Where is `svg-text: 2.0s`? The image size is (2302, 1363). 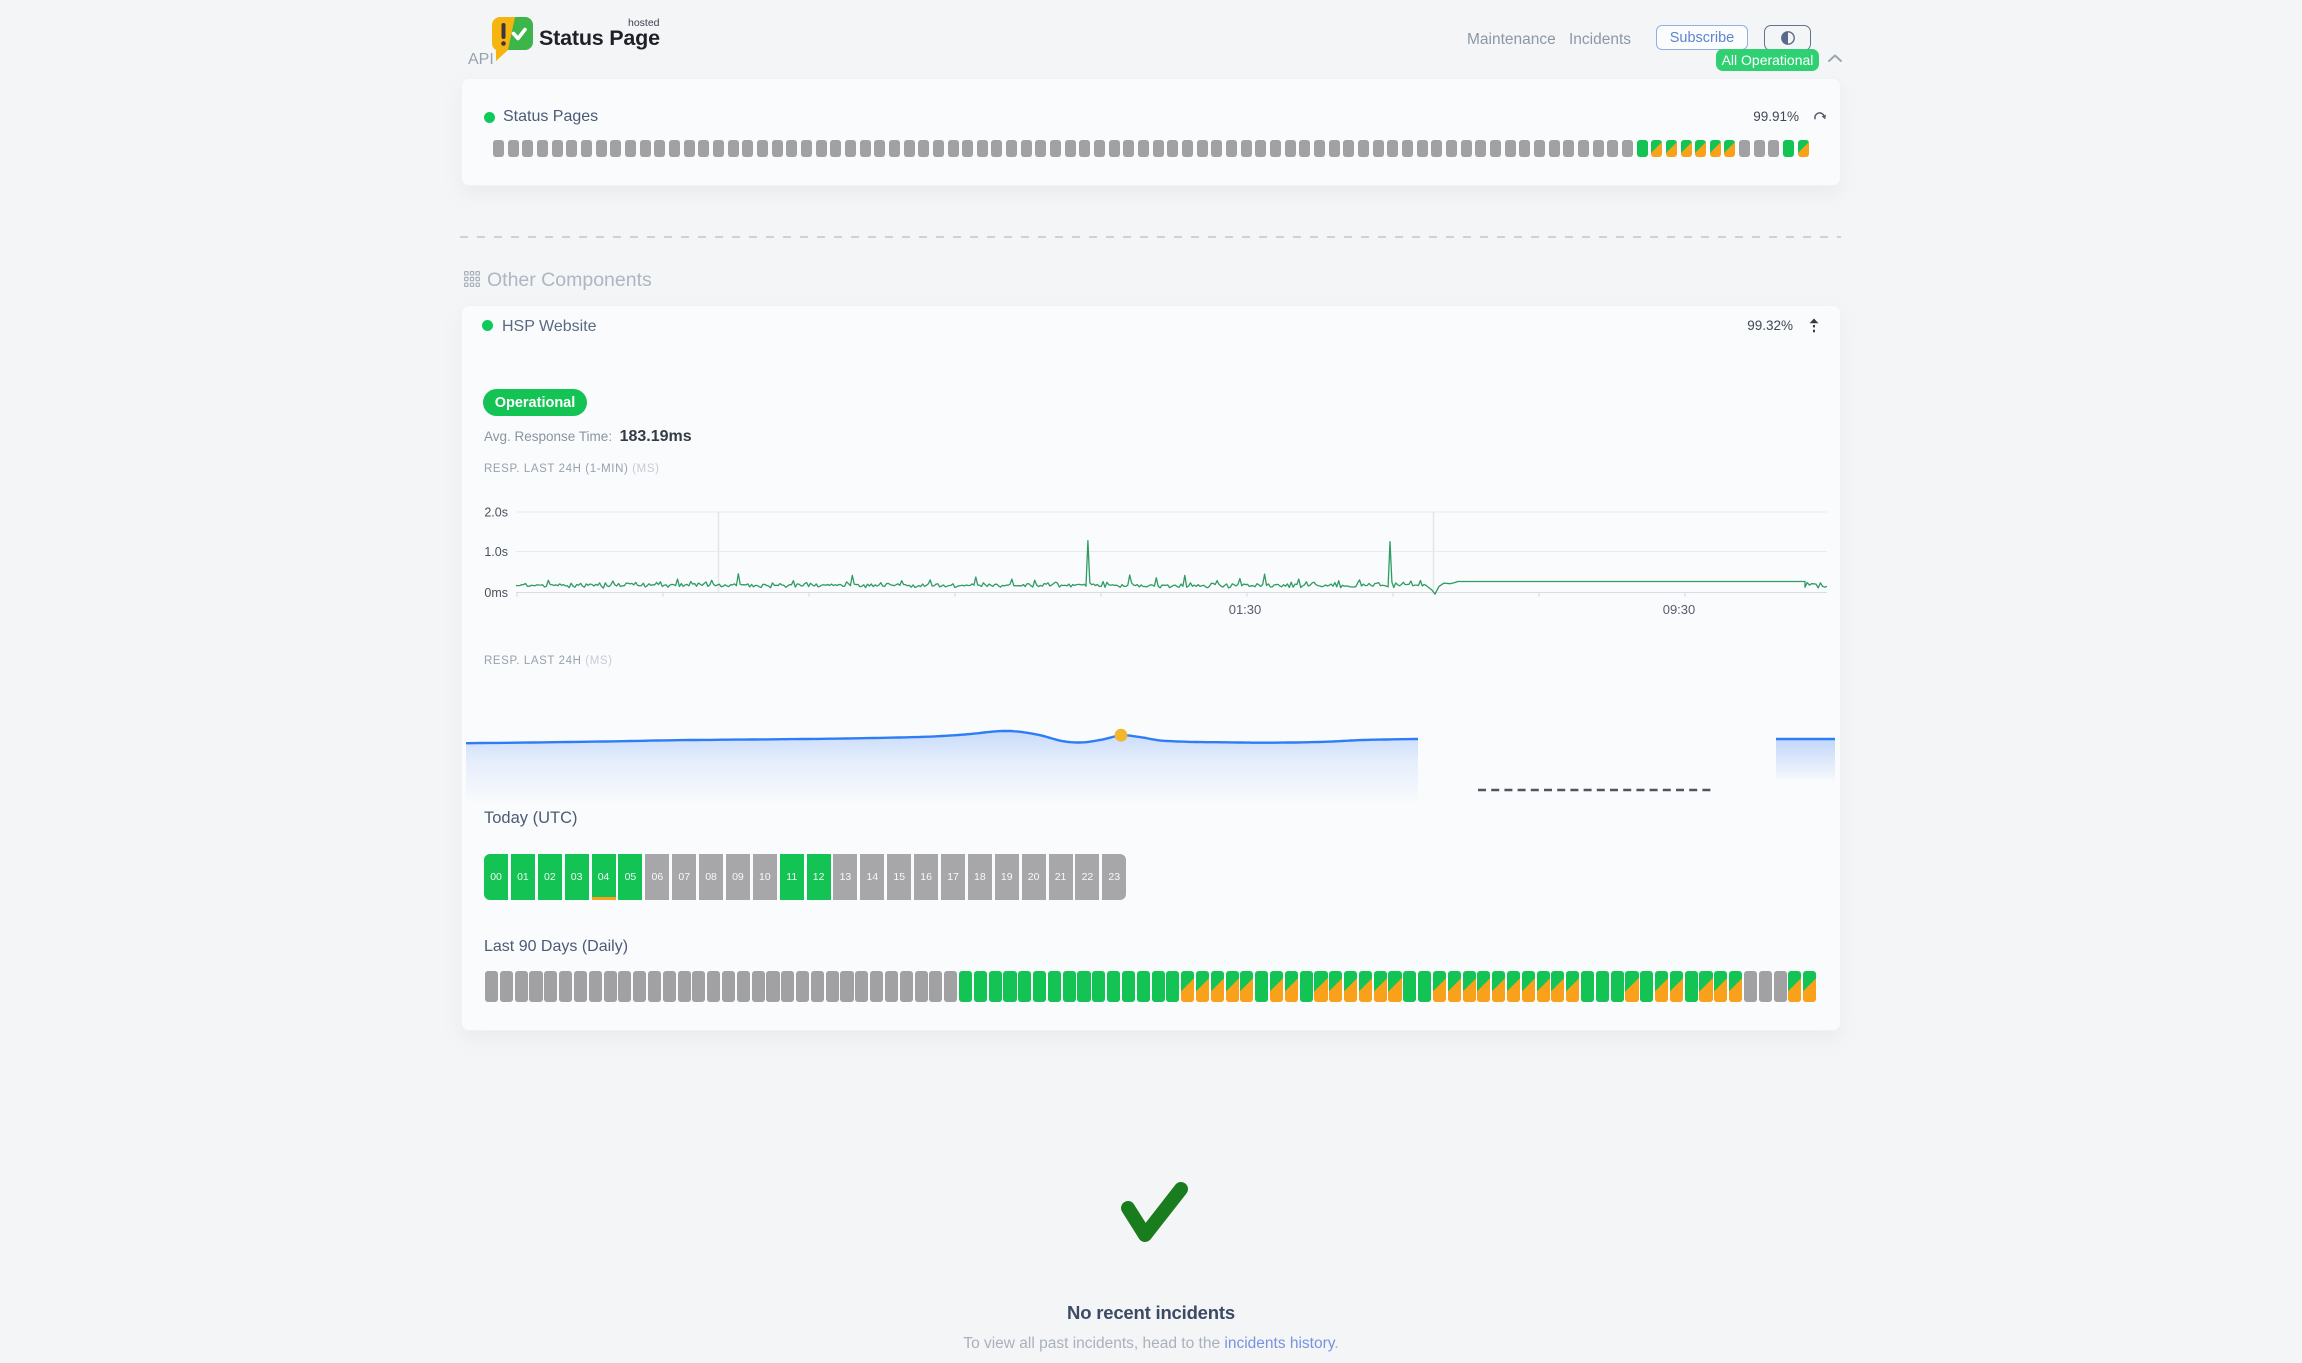 svg-text: 2.0s is located at coordinates (496, 513).